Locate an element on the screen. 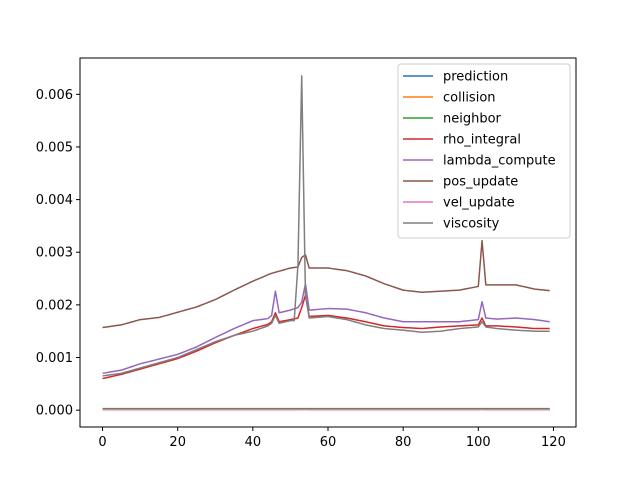  x-axis: 0 20 40 60 80 100 120 is located at coordinates (332, 438).